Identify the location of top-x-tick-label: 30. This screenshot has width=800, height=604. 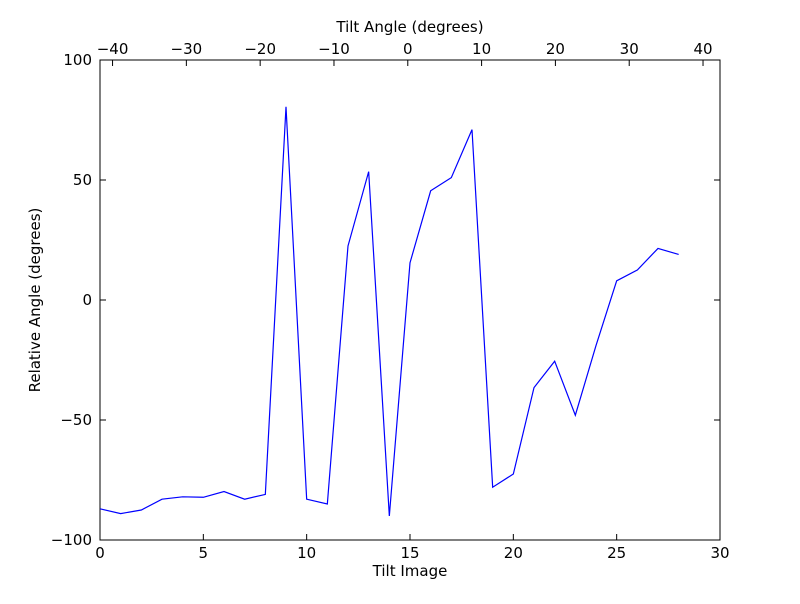
(629, 49).